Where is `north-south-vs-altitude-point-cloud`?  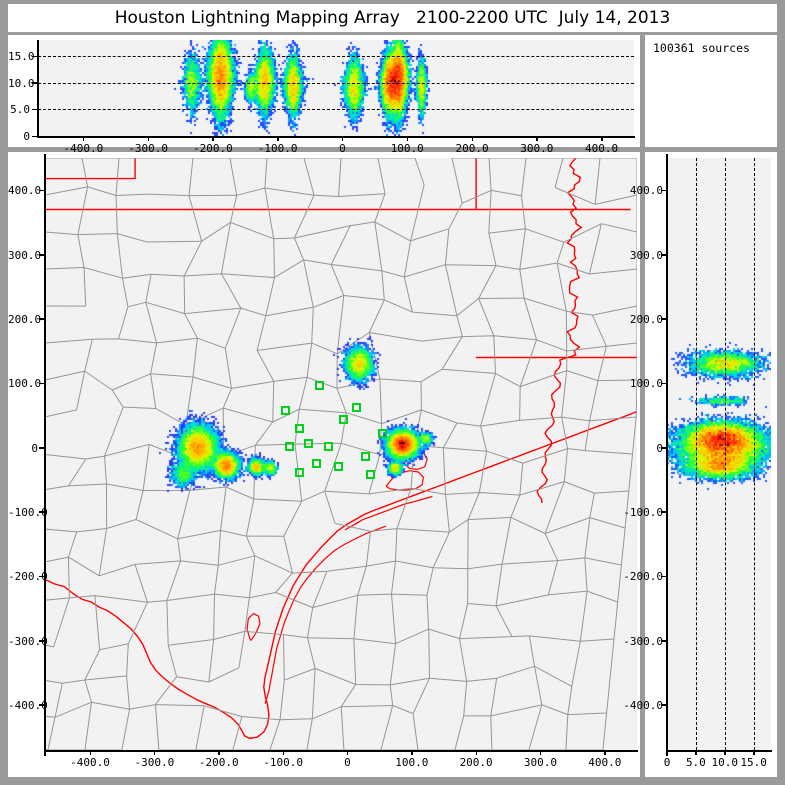
north-south-vs-altitude-point-cloud is located at coordinates (719, 454).